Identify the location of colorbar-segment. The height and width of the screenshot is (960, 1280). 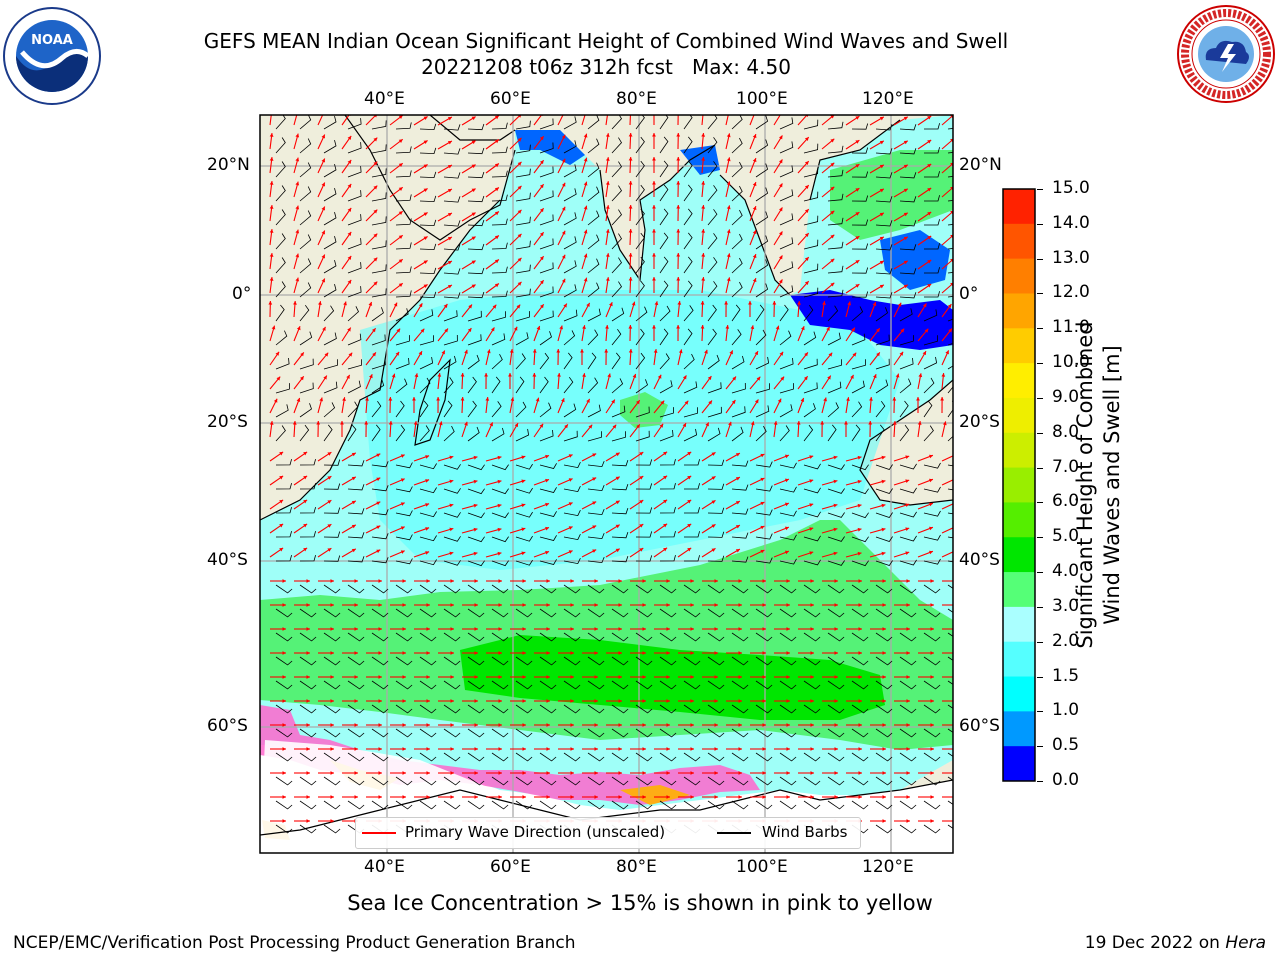
(1019, 590).